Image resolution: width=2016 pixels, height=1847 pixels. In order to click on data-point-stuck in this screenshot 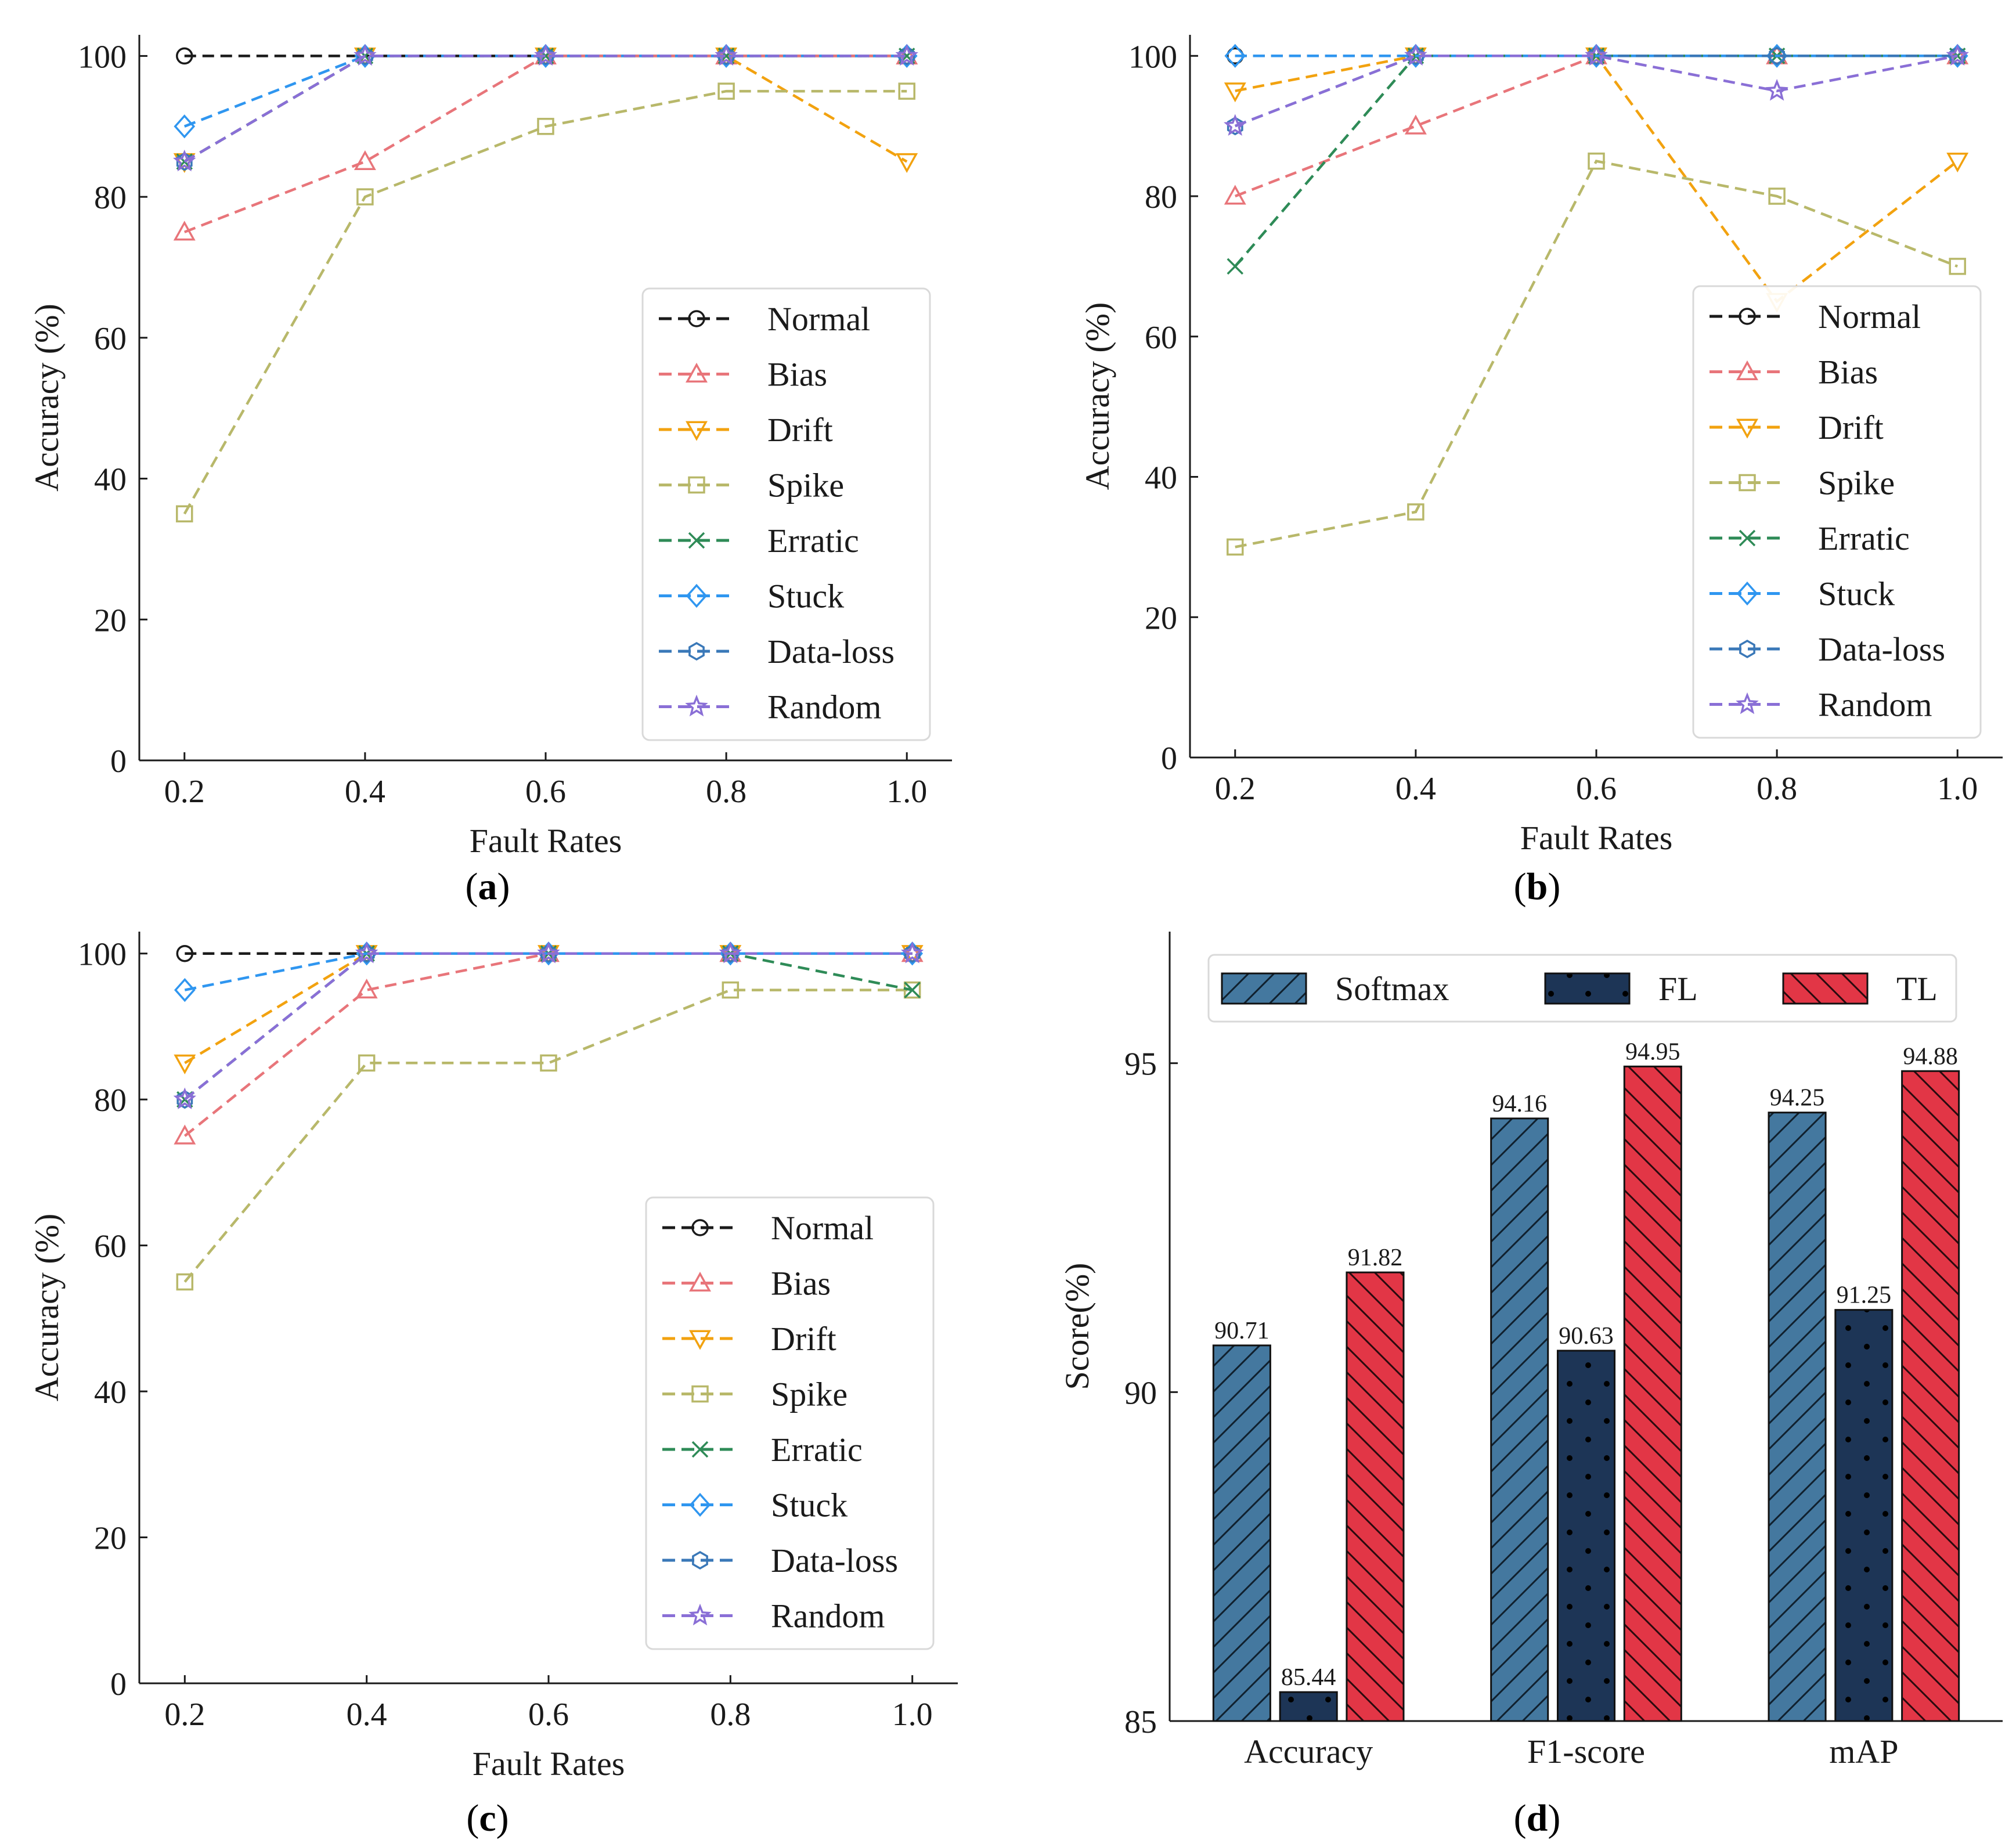, I will do `click(185, 127)`.